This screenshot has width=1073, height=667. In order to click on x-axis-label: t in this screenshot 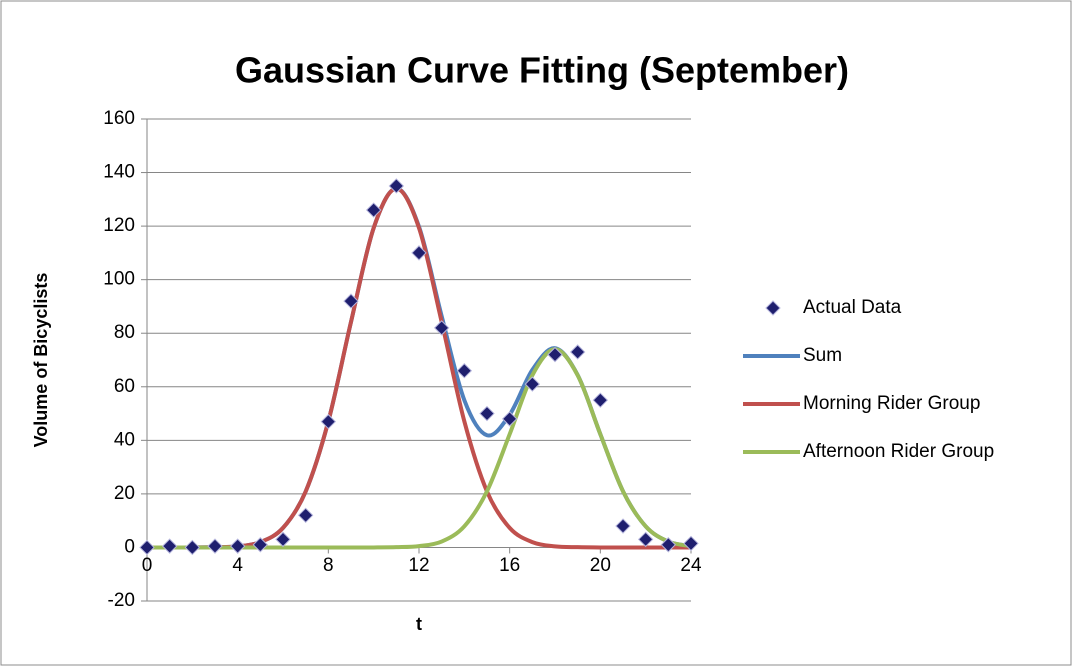, I will do `click(419, 624)`.